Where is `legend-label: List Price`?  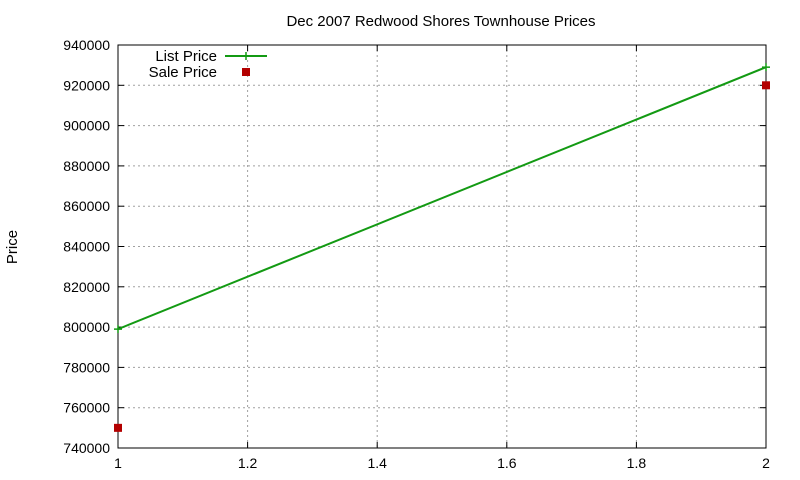 legend-label: List Price is located at coordinates (186, 56).